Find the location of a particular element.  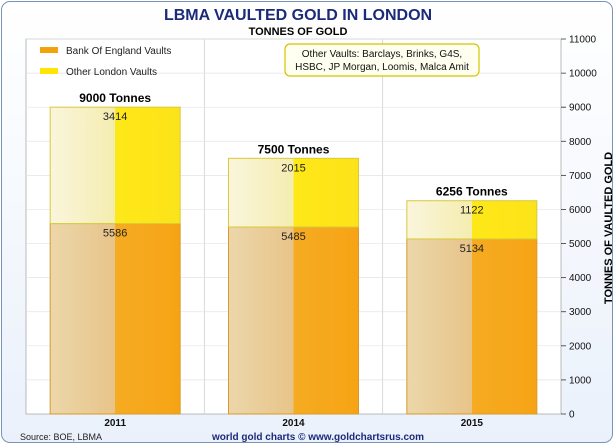

data-label: 5485 is located at coordinates (293, 237).